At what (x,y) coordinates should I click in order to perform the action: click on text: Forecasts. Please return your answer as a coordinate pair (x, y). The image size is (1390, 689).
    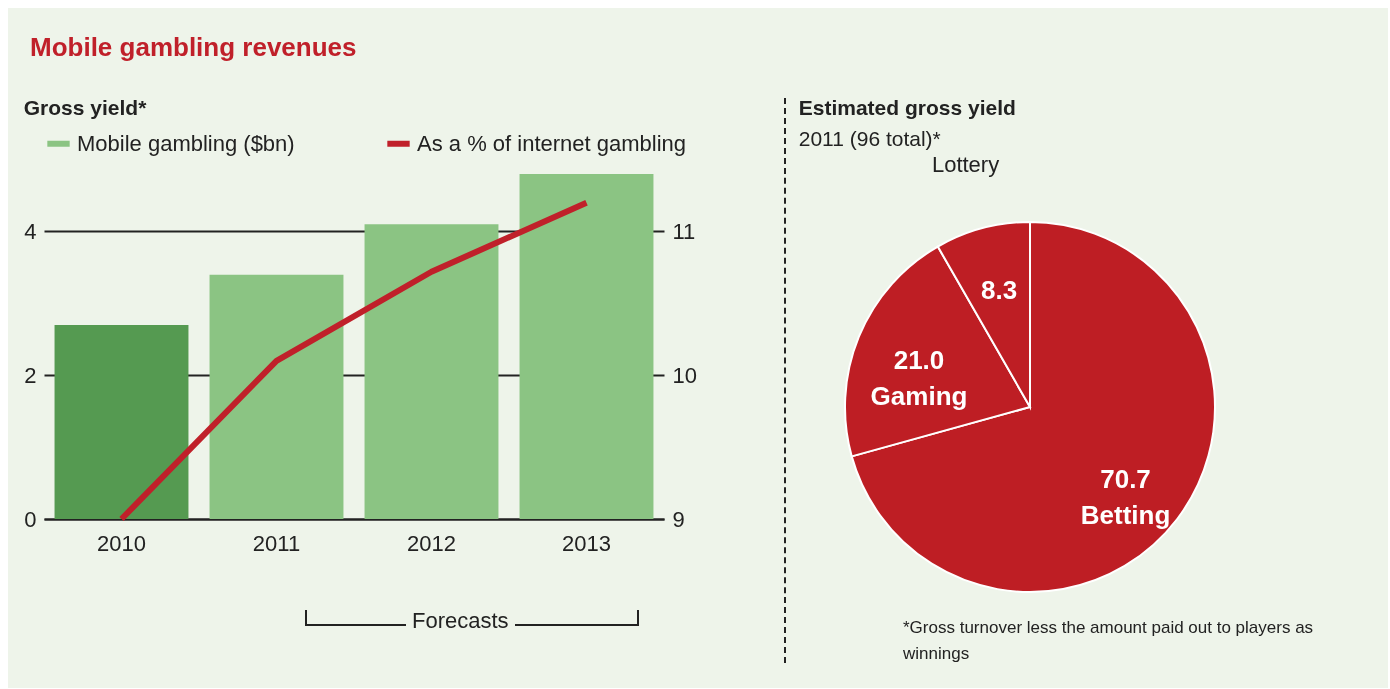
    Looking at the image, I should click on (460, 621).